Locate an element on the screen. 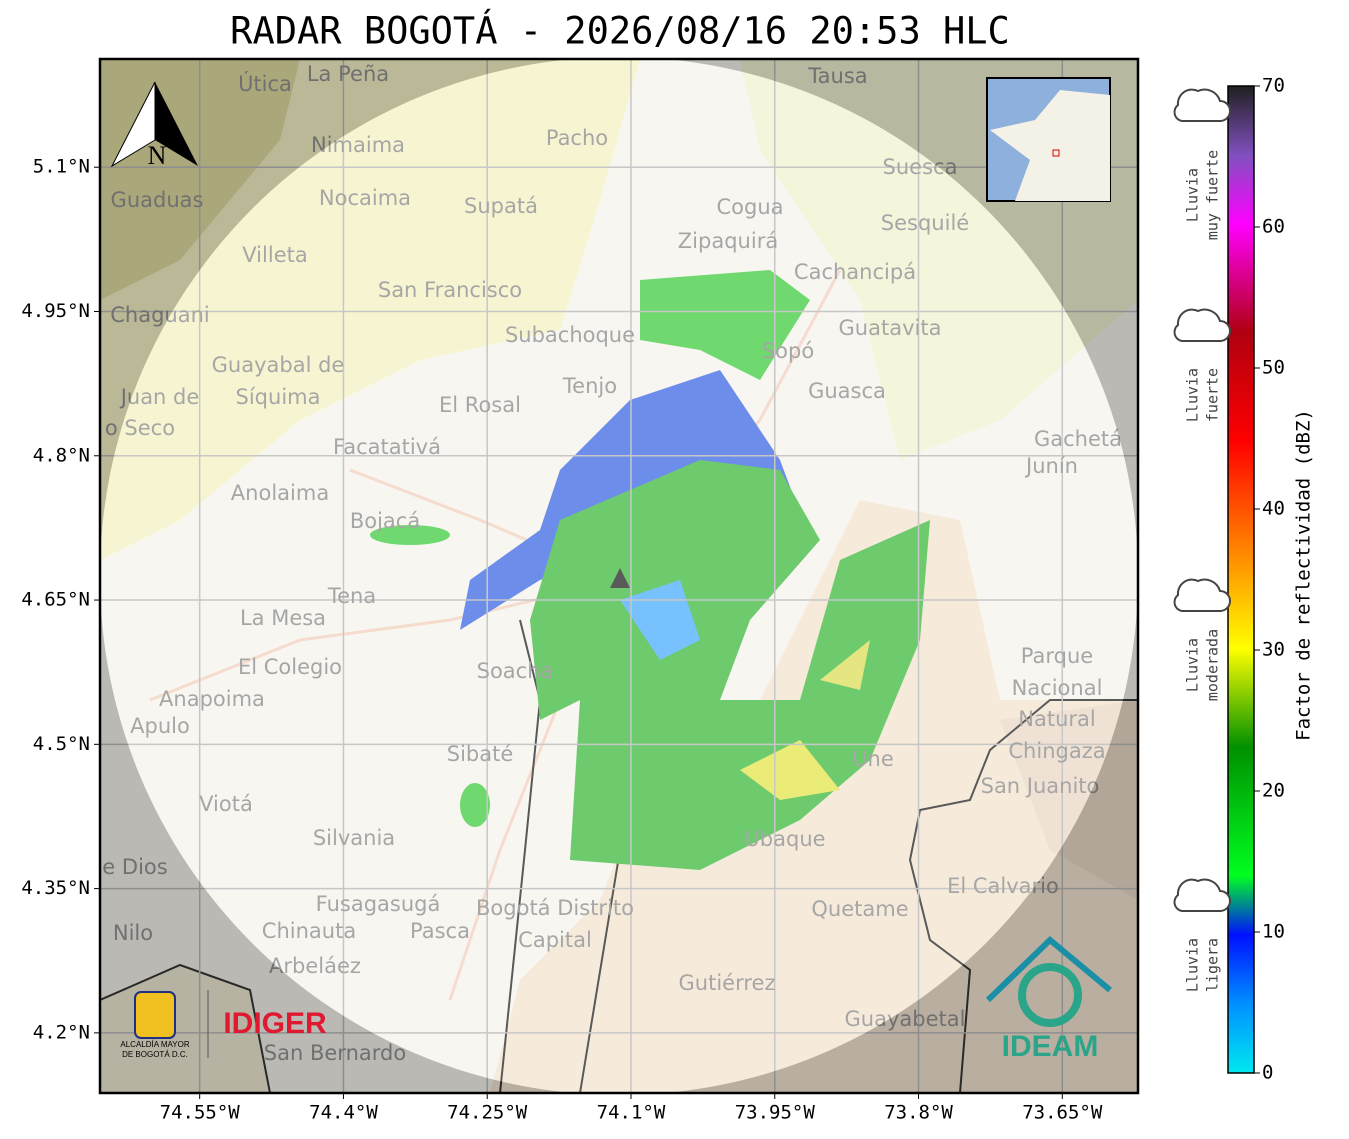 This screenshot has width=1349, height=1139. place-label: Bojacá is located at coordinates (385, 521).